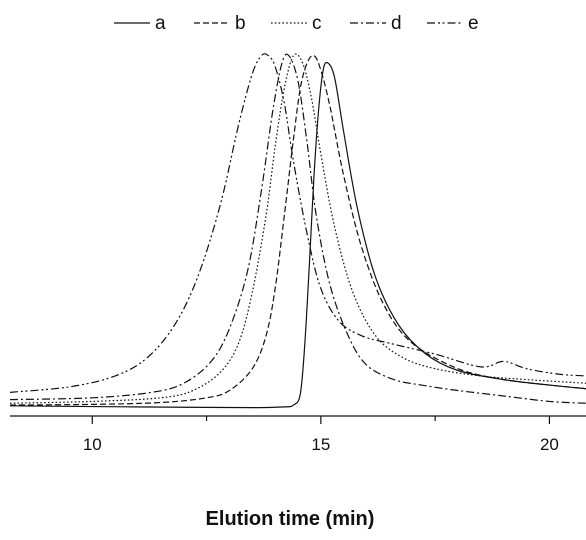  I want to click on x-tick-label: 20, so click(549, 444).